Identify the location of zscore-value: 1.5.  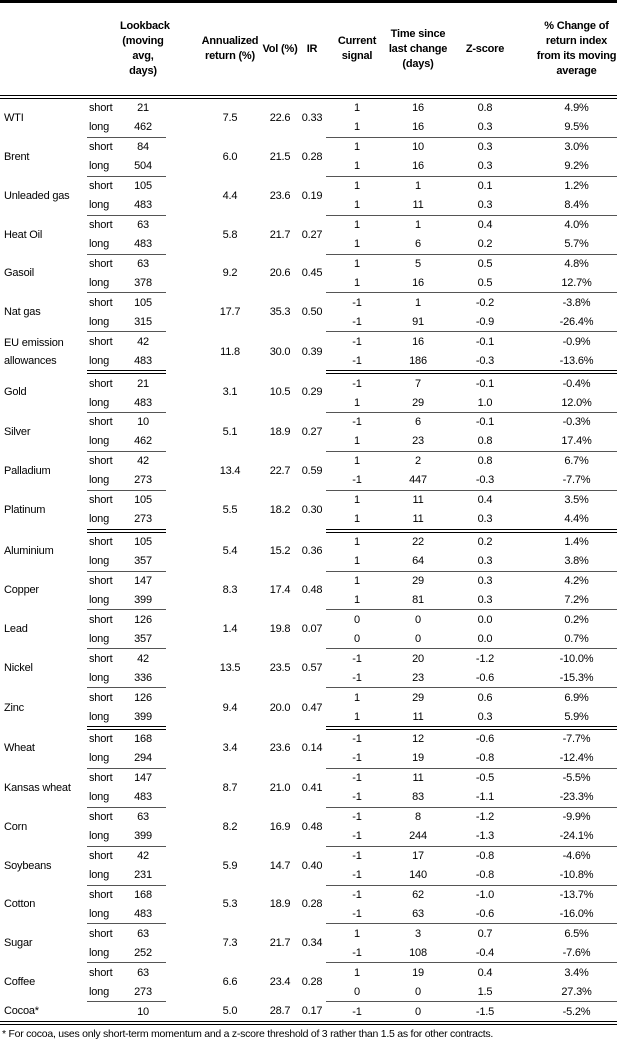
(485, 992).